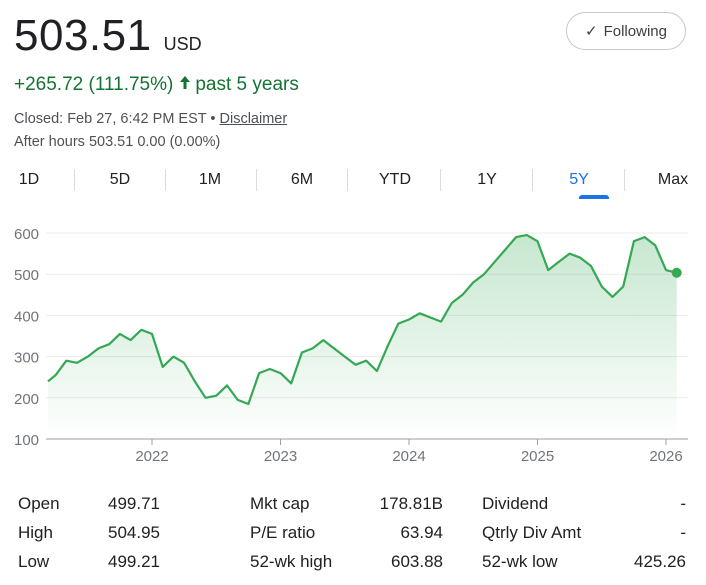 The width and height of the screenshot is (706, 585). Describe the element at coordinates (134, 503) in the screenshot. I see `stat-value: 499.71` at that location.